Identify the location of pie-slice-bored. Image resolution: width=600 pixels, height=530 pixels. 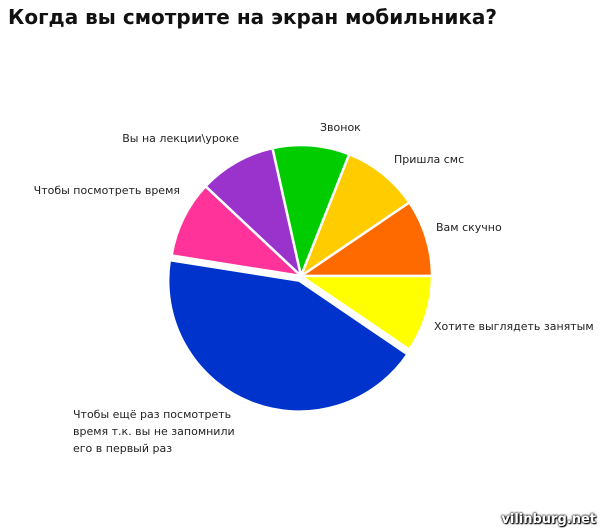
(366, 239).